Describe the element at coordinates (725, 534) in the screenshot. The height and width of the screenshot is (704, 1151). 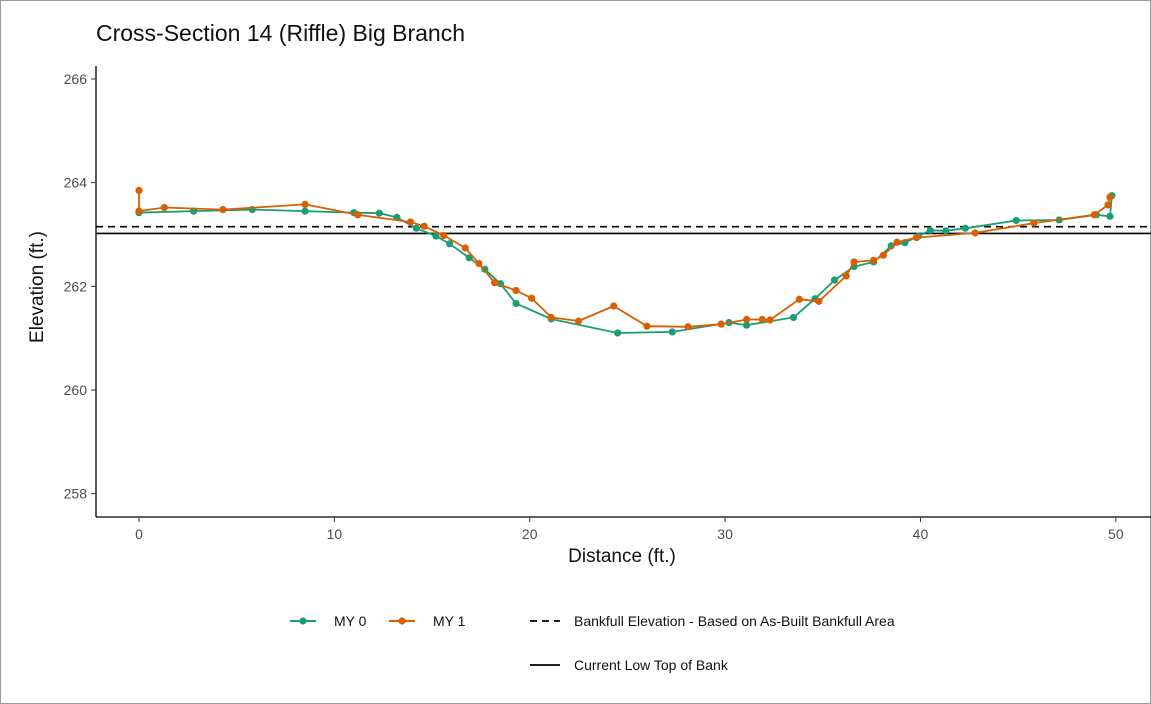
I see `x-tick-label: 30` at that location.